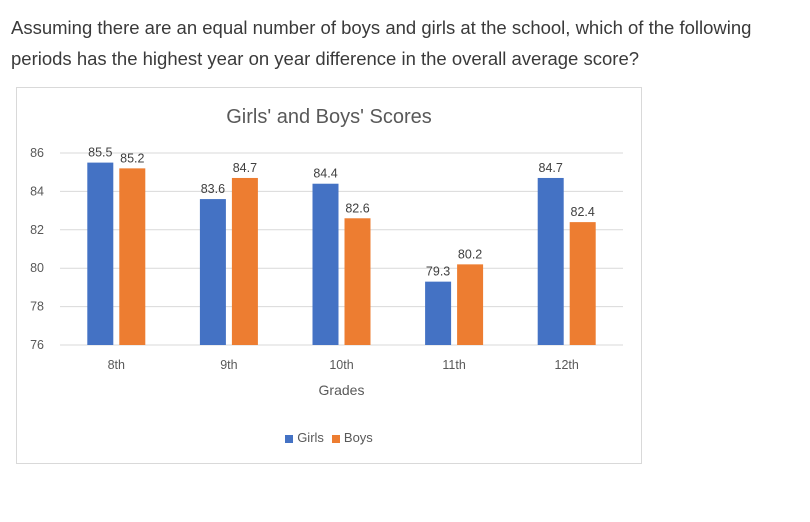  I want to click on data-label: 85.2, so click(132, 158).